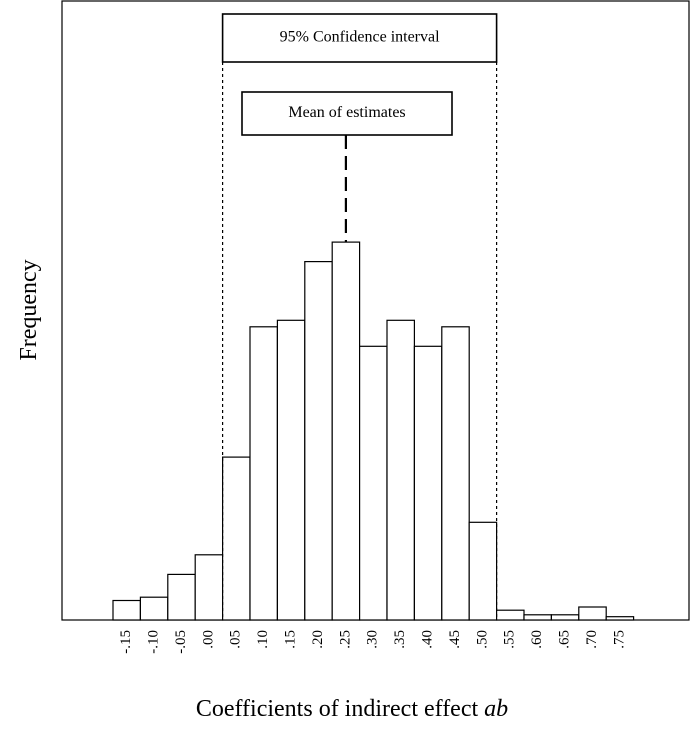  What do you see at coordinates (592, 639) in the screenshot?
I see `x-tick-label-17: .70` at bounding box center [592, 639].